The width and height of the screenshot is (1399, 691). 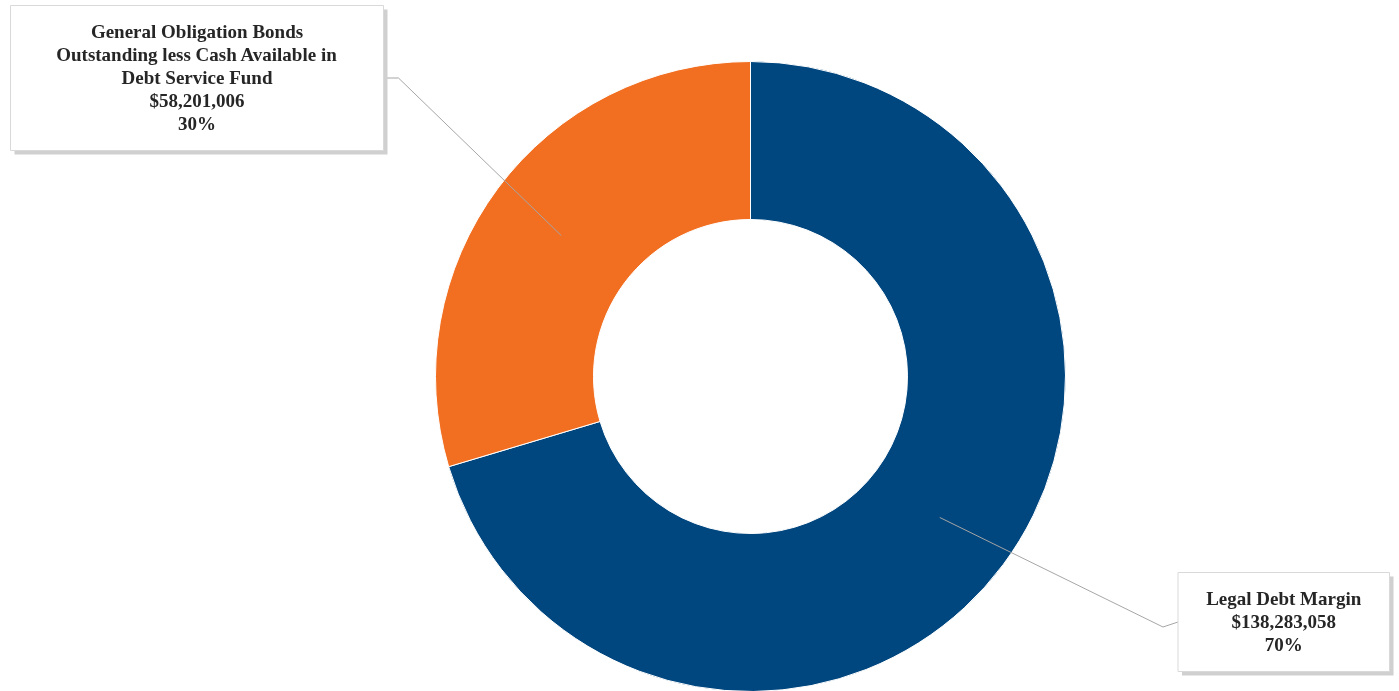 I want to click on slice-label: Legal Debt Margin, so click(x=1284, y=598).